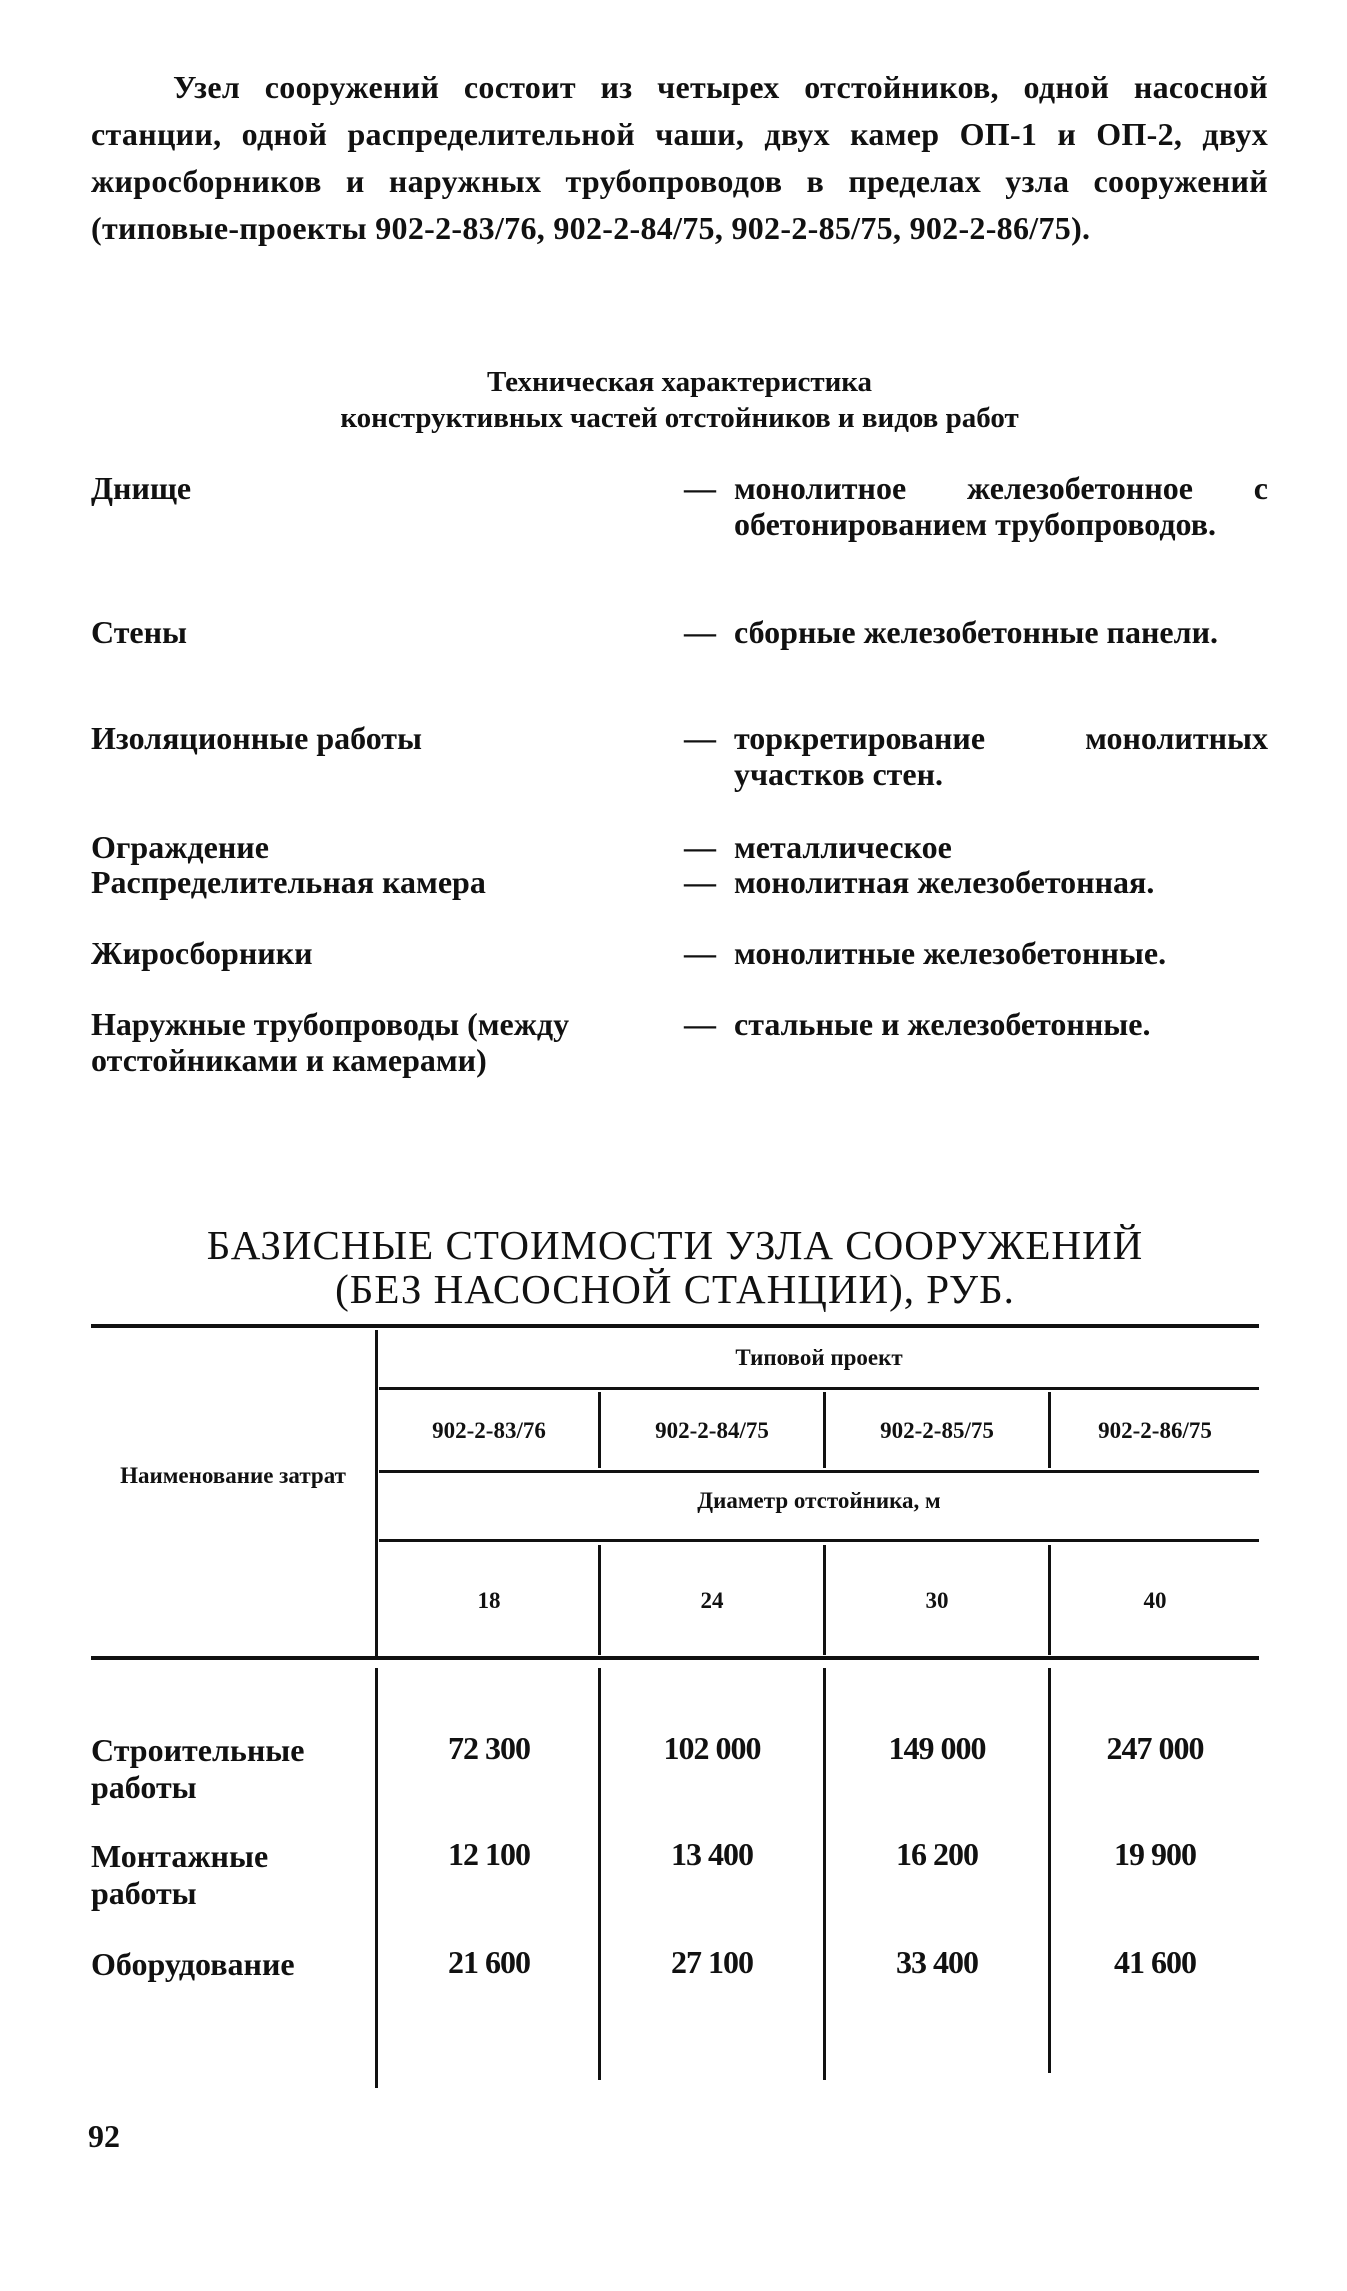  I want to click on spec-desc: монолитная железобетонная., so click(944, 882).